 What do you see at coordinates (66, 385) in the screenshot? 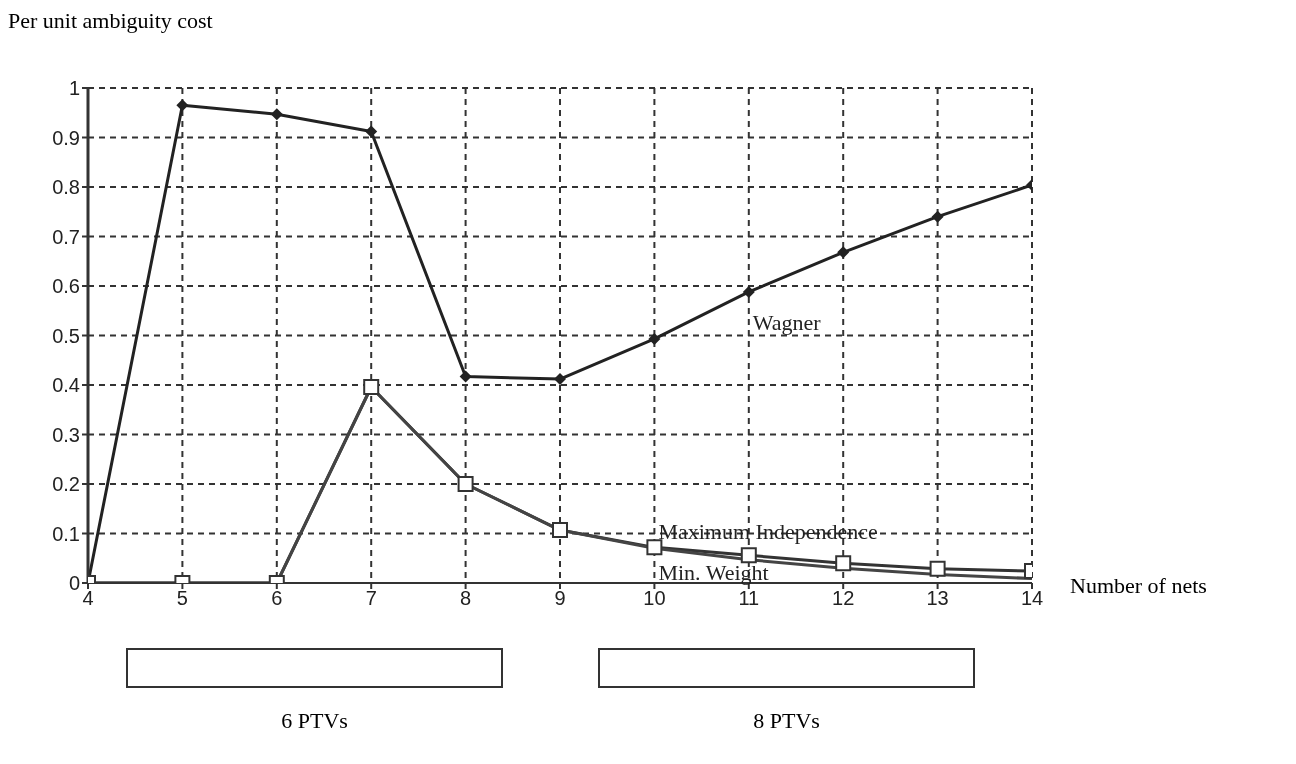
I see `y-tick-label: 0.4` at bounding box center [66, 385].